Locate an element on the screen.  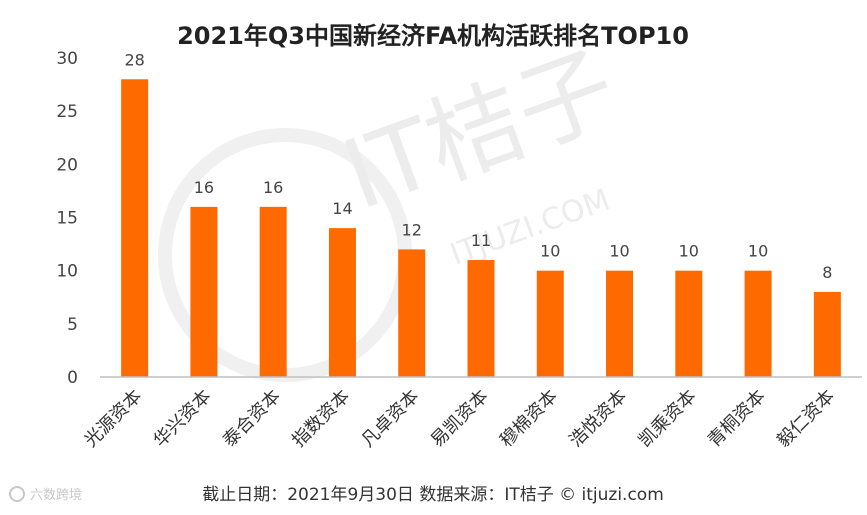
data-label: 12 is located at coordinates (412, 229).